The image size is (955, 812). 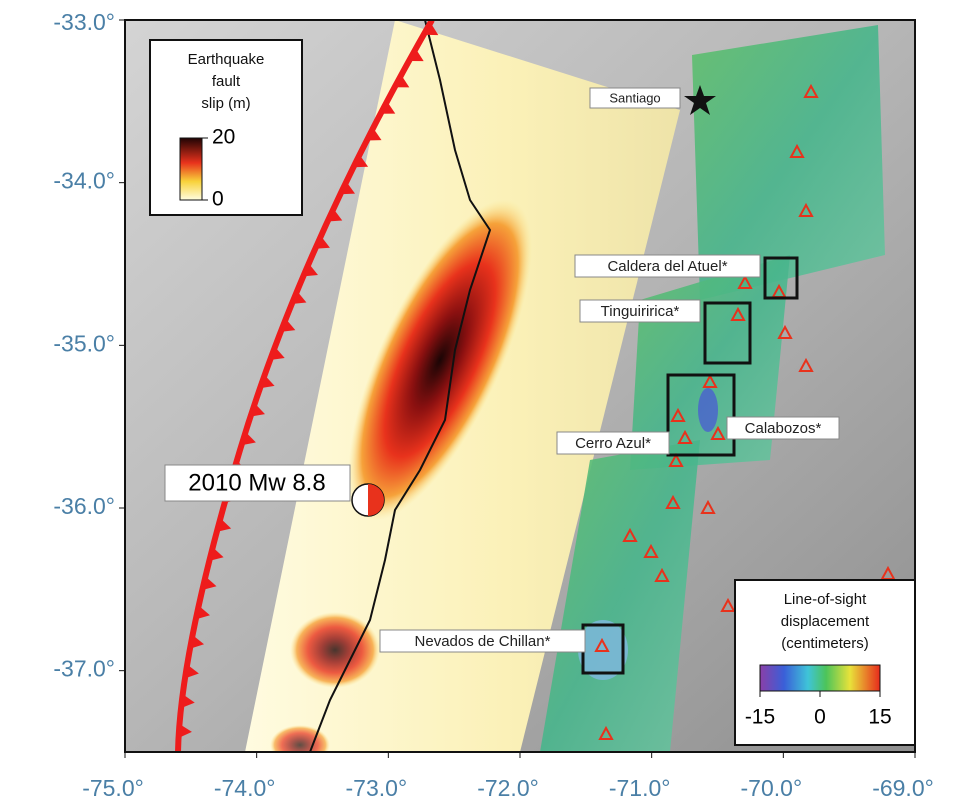 What do you see at coordinates (225, 103) in the screenshot?
I see `legend-title: slip (m)` at bounding box center [225, 103].